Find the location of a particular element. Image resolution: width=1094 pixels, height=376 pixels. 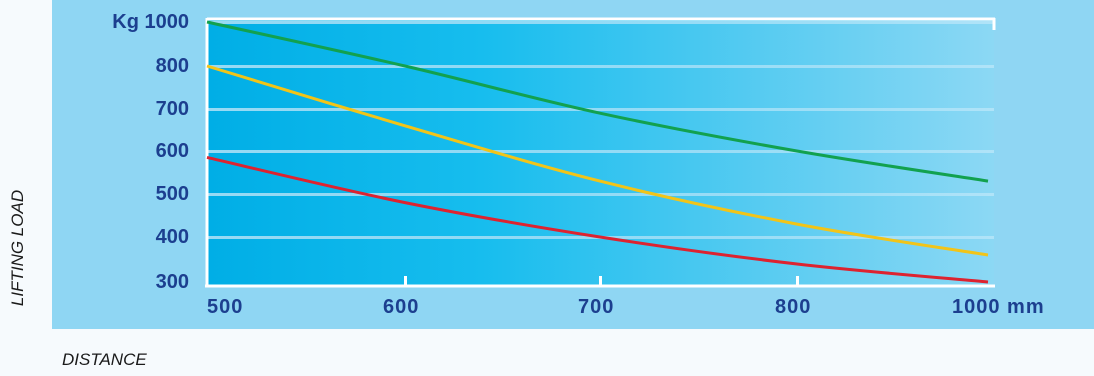

y-tick-label: Kg 1000 is located at coordinates (150, 22).